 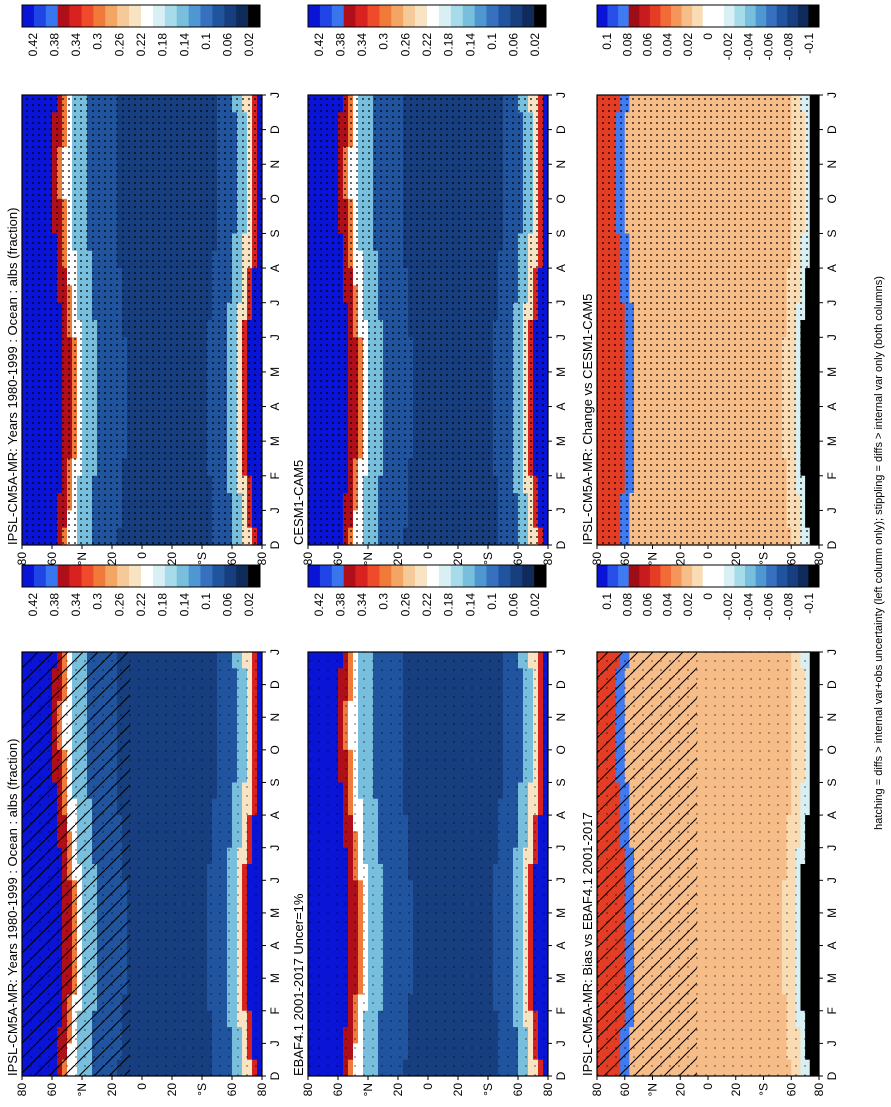 I want to click on month-tick-label: N, so click(x=561, y=717).